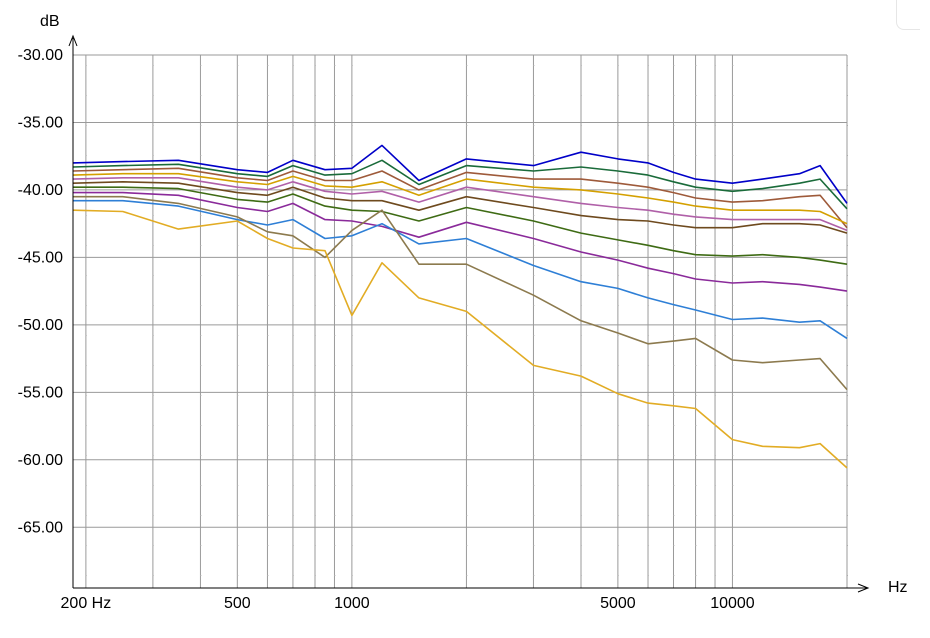 This screenshot has width=930, height=638. What do you see at coordinates (40, 460) in the screenshot?
I see `y-tick-label: -60.00` at bounding box center [40, 460].